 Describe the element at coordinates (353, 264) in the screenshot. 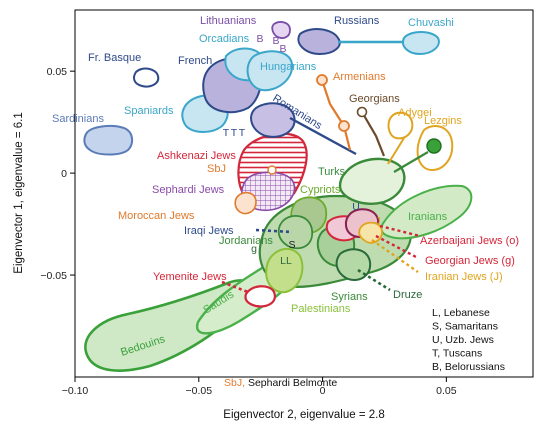

I see `cluster-druze` at that location.